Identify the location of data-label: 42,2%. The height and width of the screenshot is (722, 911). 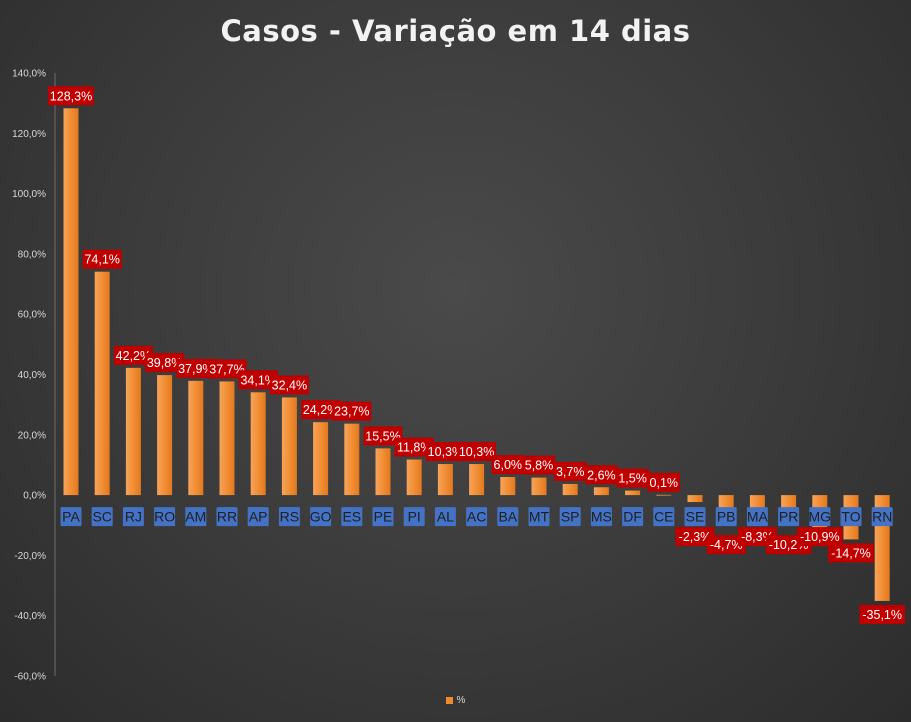
(133, 356).